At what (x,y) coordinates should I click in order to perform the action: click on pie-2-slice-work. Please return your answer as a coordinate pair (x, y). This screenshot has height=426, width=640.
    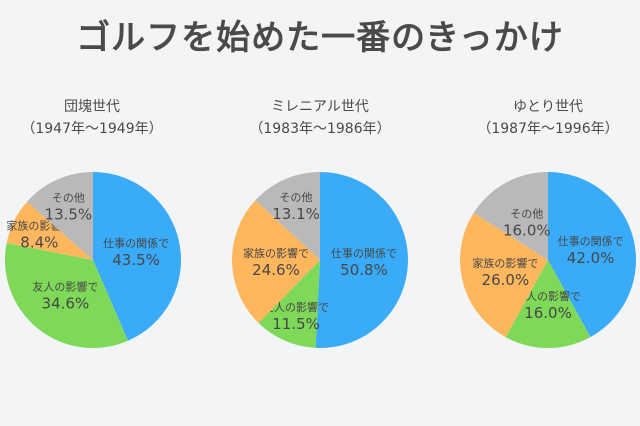
    Looking at the image, I should click on (361, 260).